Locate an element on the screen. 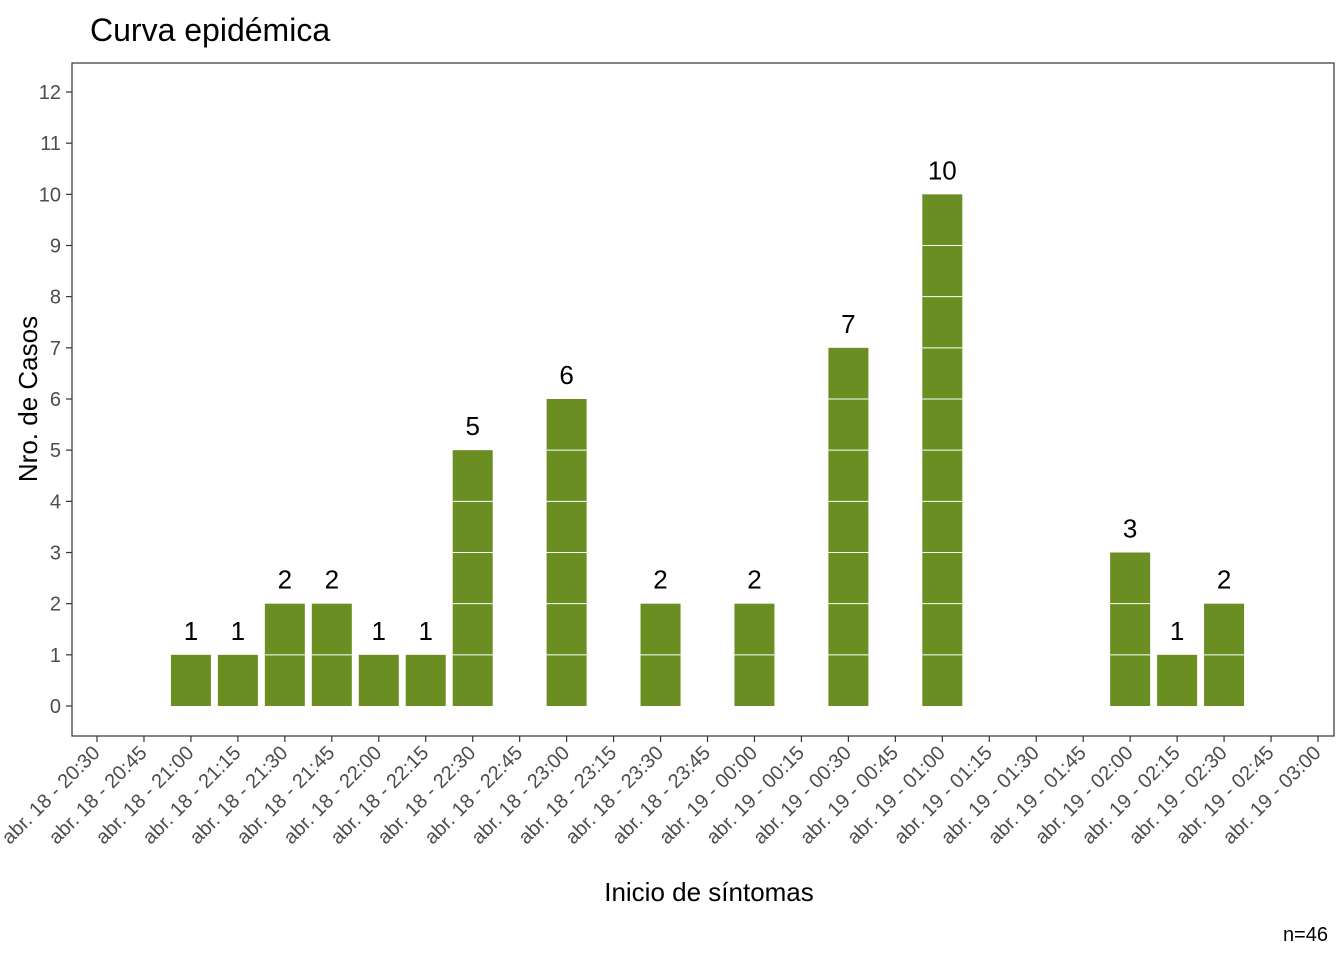  x-axis-title: Inicio de síntomas is located at coordinates (709, 892).